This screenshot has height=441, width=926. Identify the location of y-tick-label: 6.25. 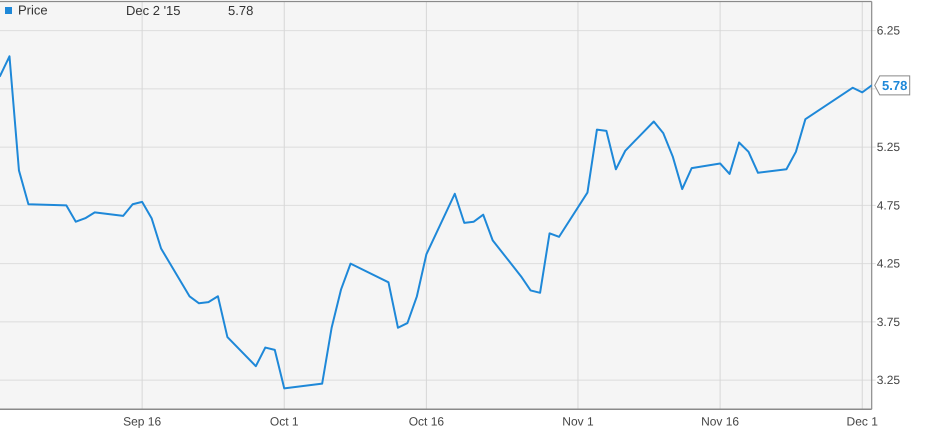
(888, 31).